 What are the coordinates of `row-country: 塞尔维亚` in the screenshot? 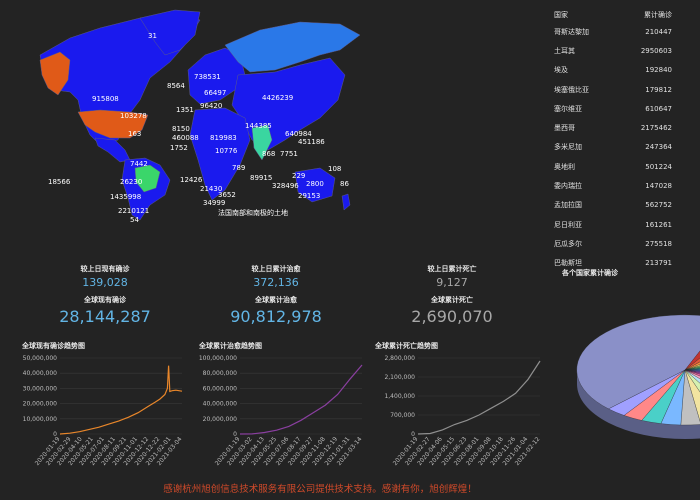 It's located at (568, 108).